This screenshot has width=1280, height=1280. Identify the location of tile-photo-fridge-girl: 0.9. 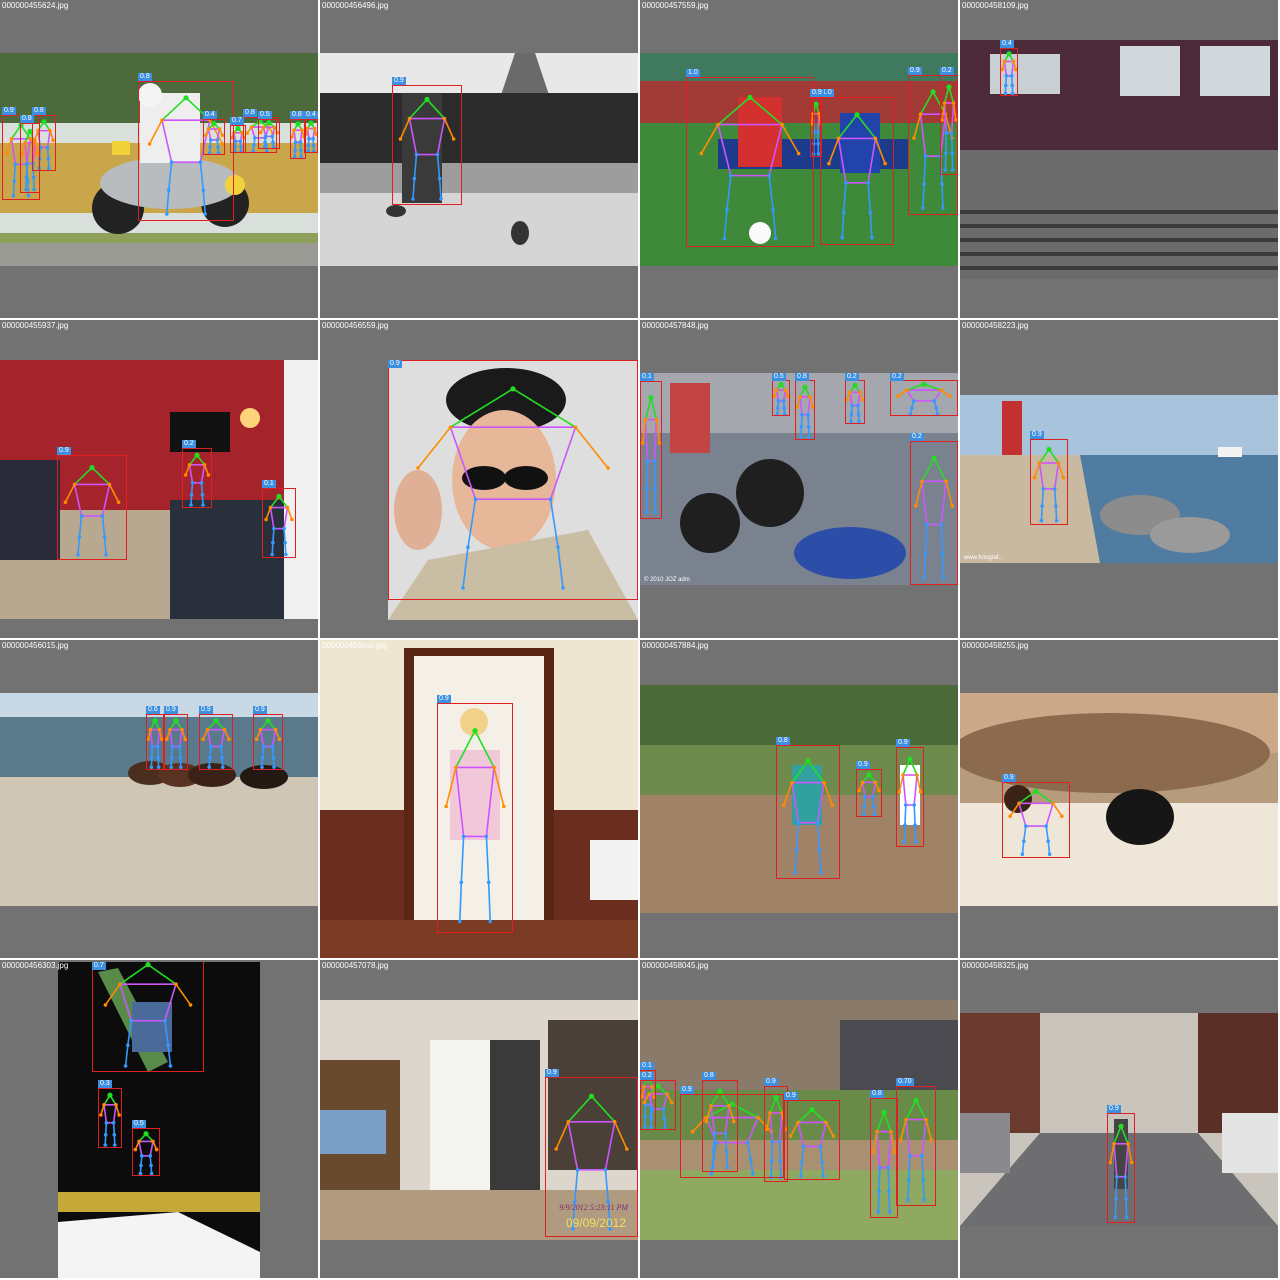
(479, 799).